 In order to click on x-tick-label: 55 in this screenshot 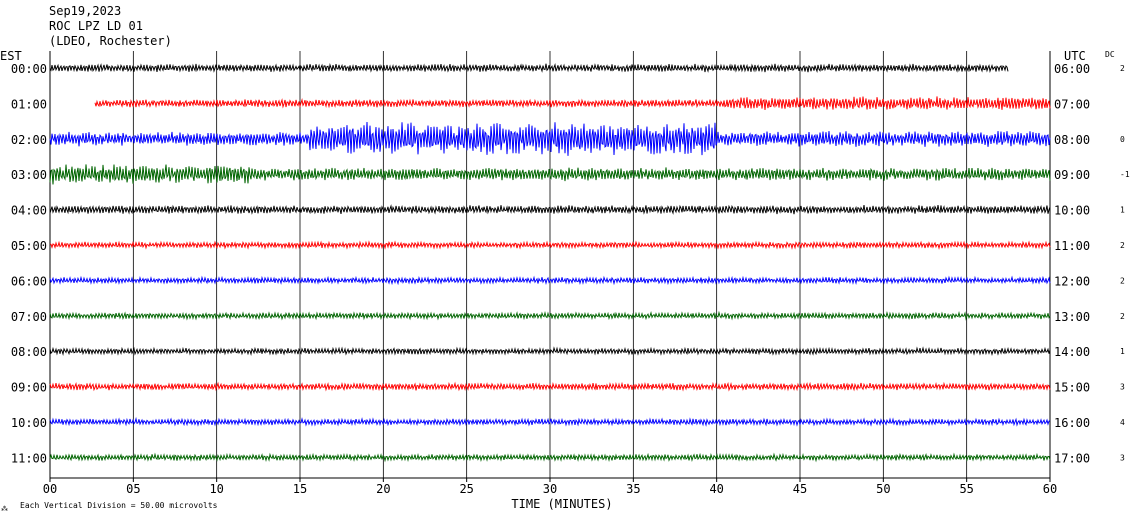, I will do `click(966, 489)`.